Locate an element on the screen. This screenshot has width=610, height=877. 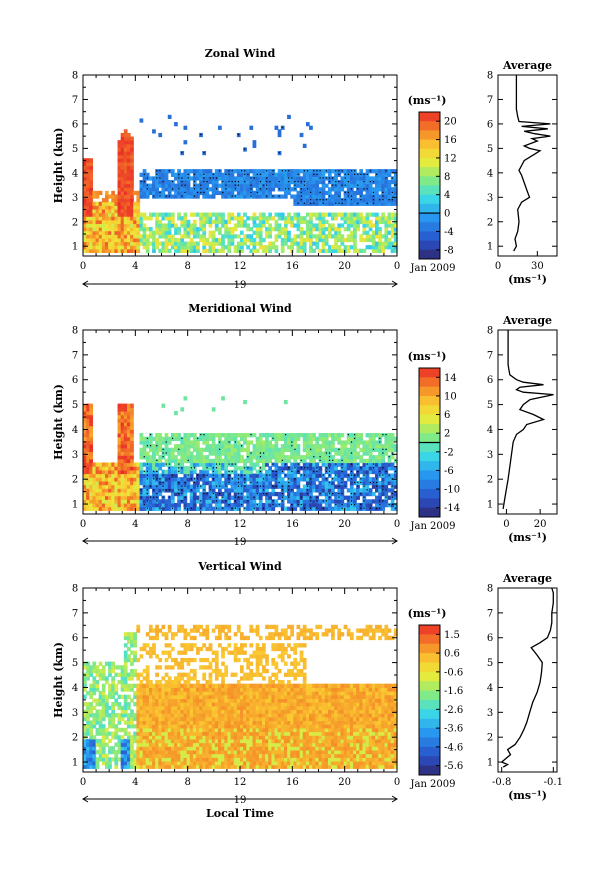
profile-y-tick-label: 2 is located at coordinates (490, 480).